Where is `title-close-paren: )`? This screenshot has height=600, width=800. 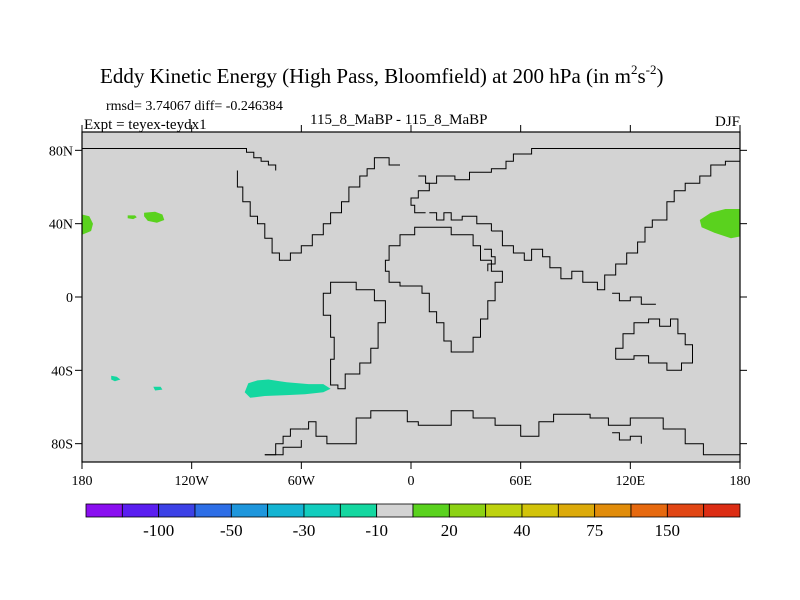
title-close-paren: ) is located at coordinates (660, 76).